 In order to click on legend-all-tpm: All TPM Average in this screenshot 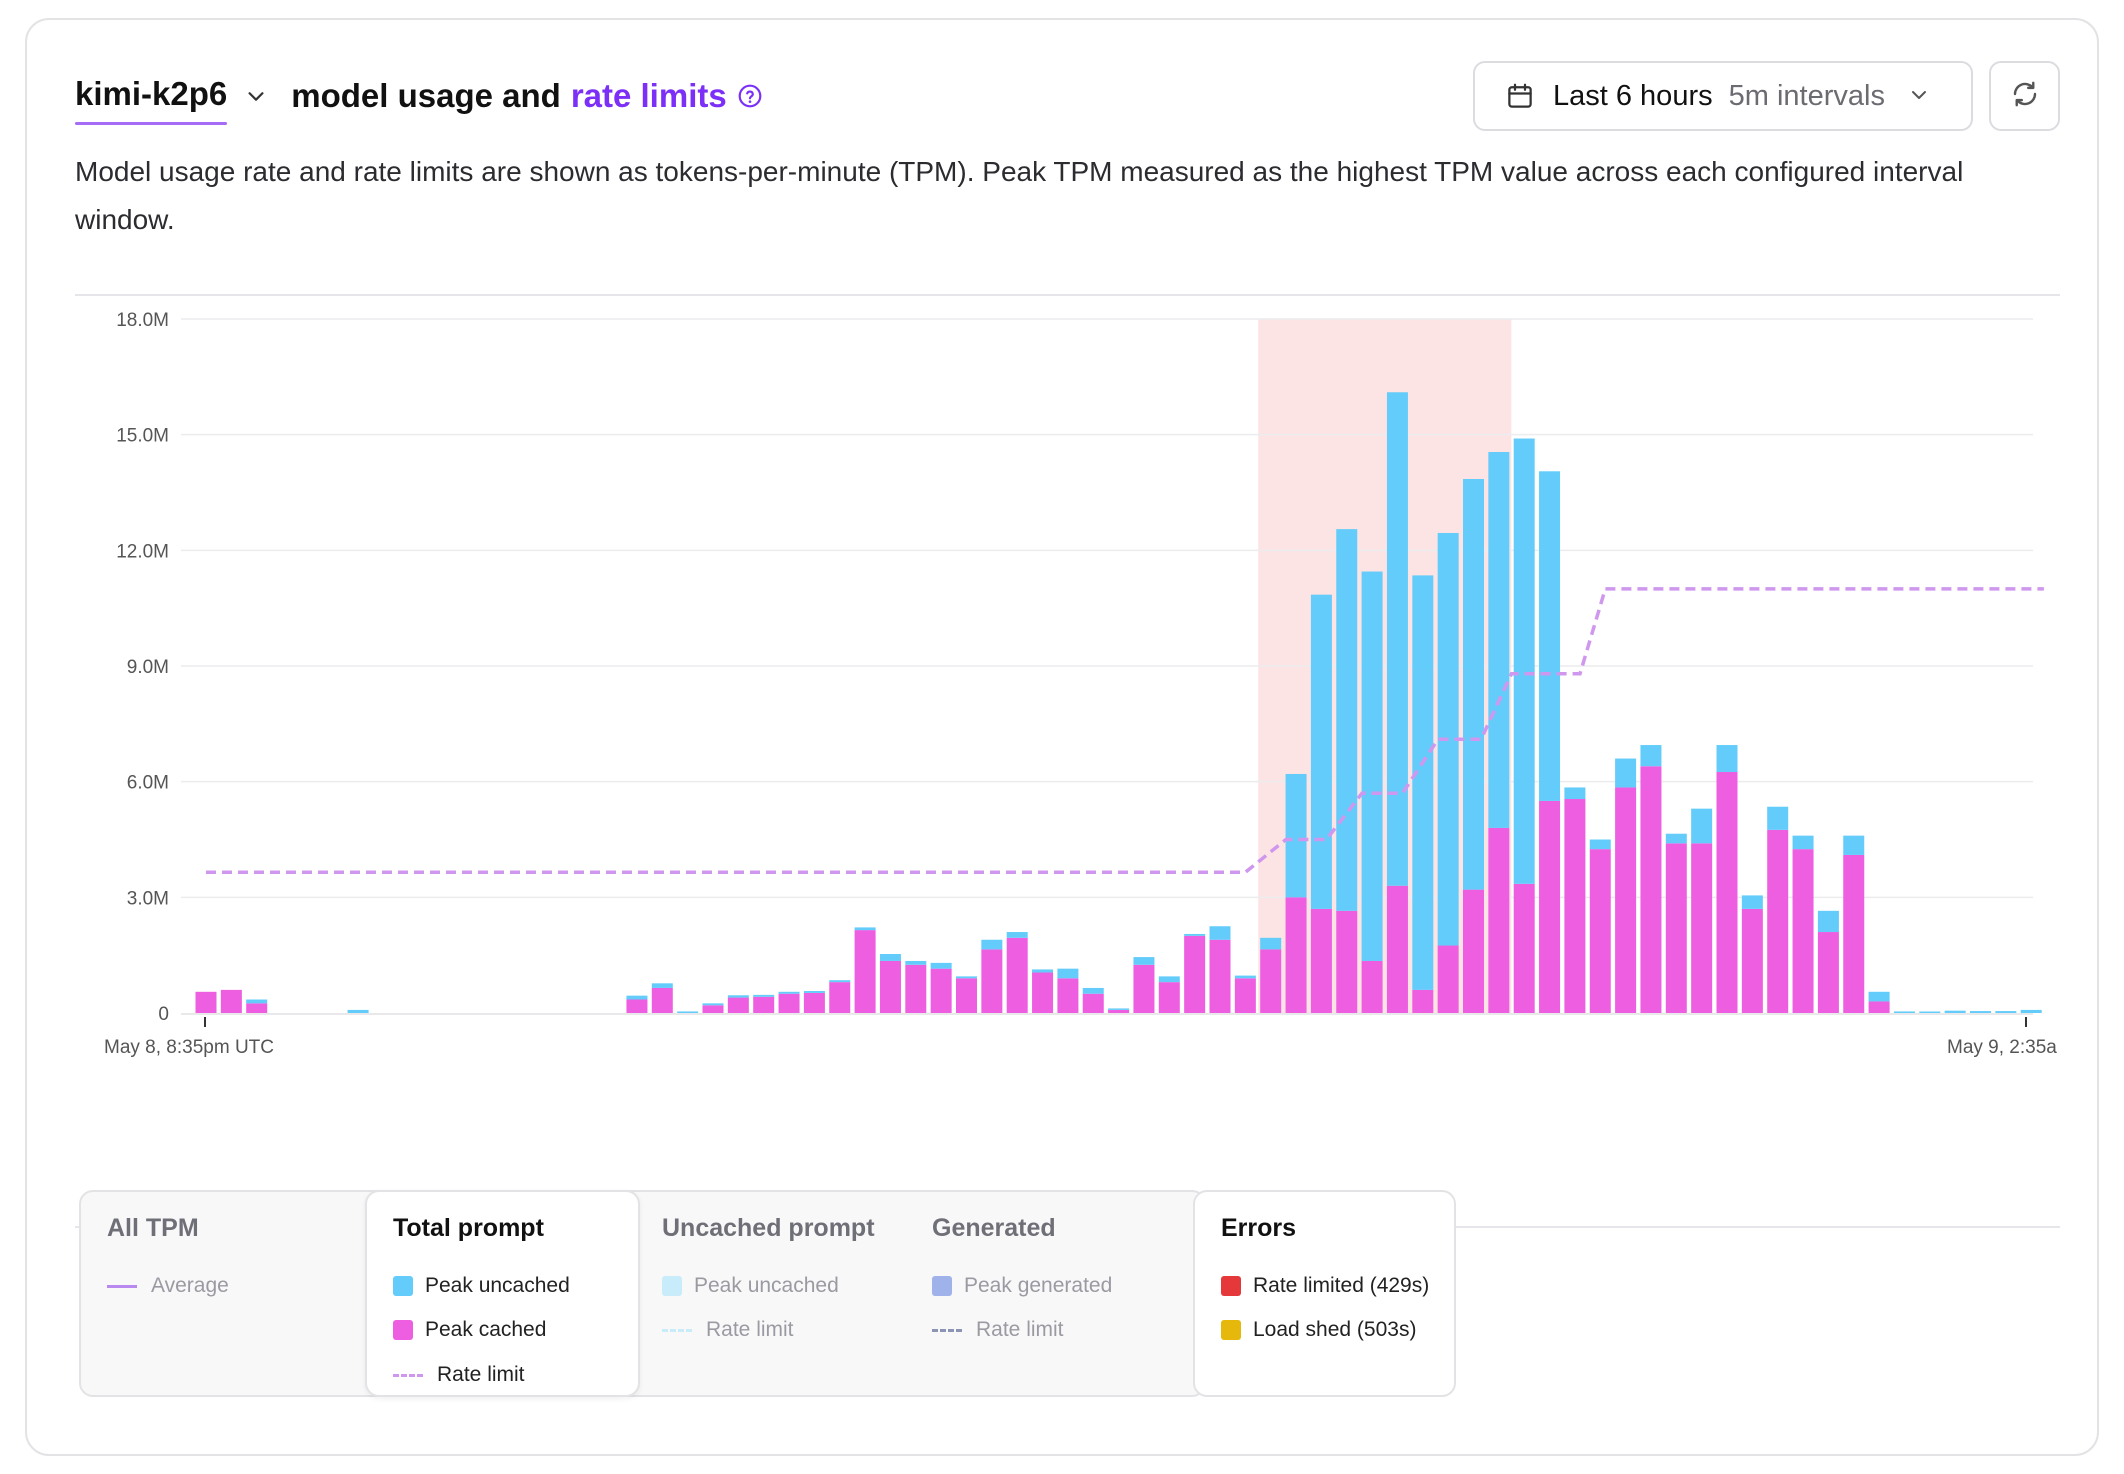, I will do `click(223, 1293)`.